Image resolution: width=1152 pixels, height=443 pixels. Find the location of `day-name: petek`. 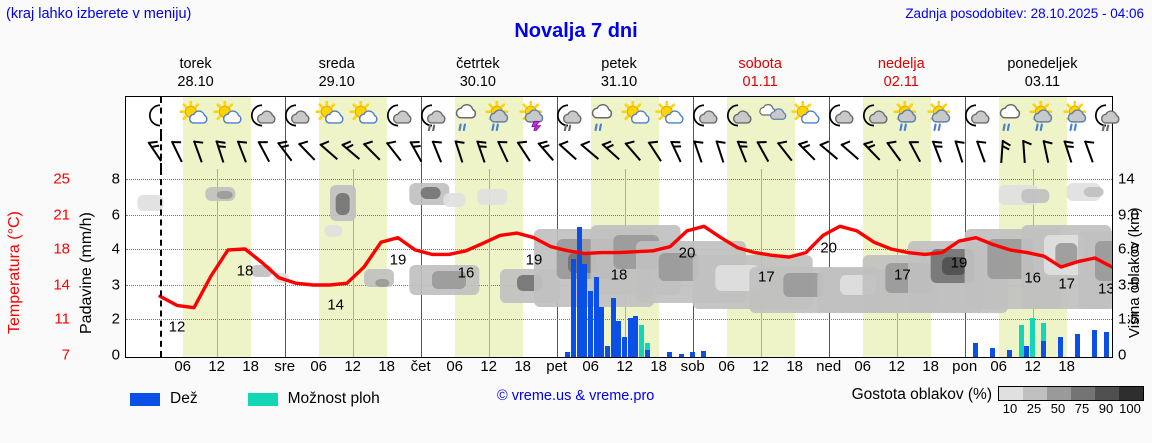

day-name: petek is located at coordinates (619, 64).